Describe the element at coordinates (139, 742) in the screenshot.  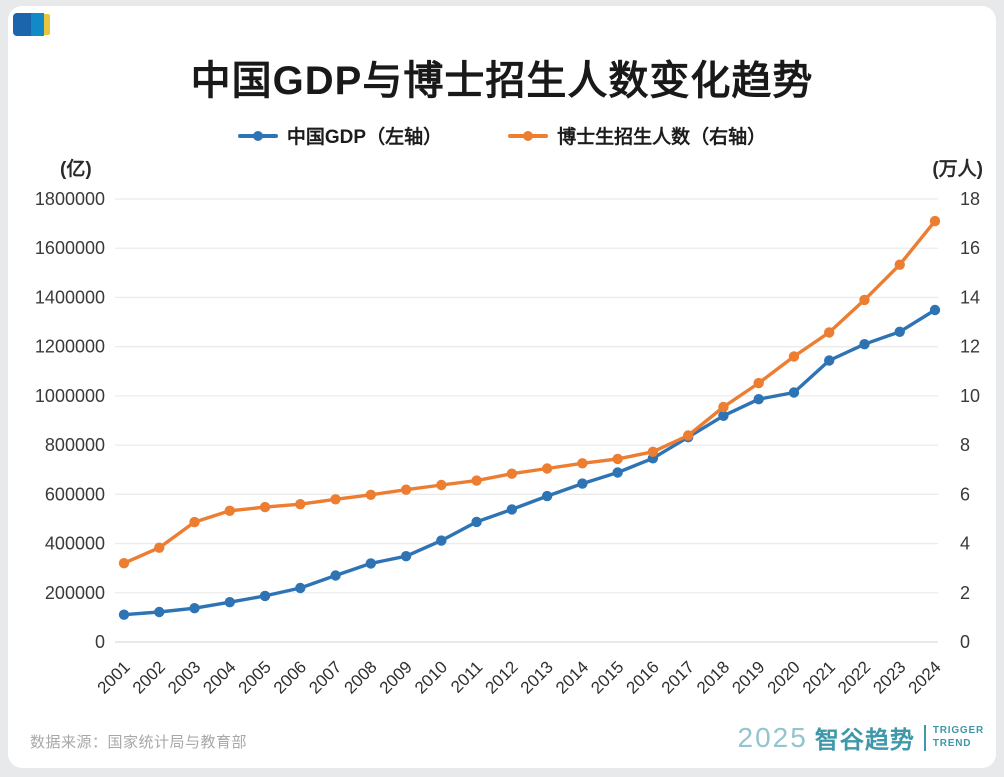
I see `data-source-note: 数据来源：国家统计局与教育部` at that location.